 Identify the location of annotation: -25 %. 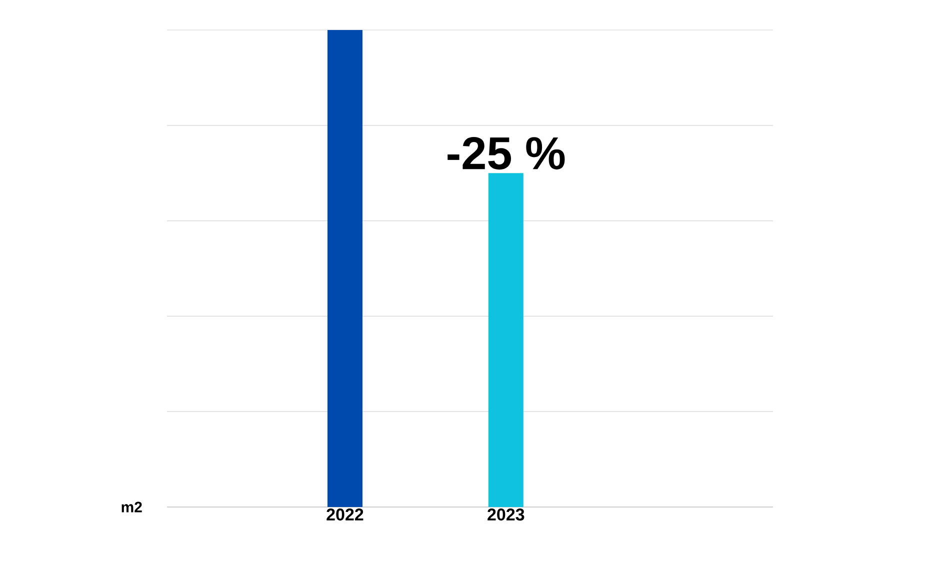
(506, 153).